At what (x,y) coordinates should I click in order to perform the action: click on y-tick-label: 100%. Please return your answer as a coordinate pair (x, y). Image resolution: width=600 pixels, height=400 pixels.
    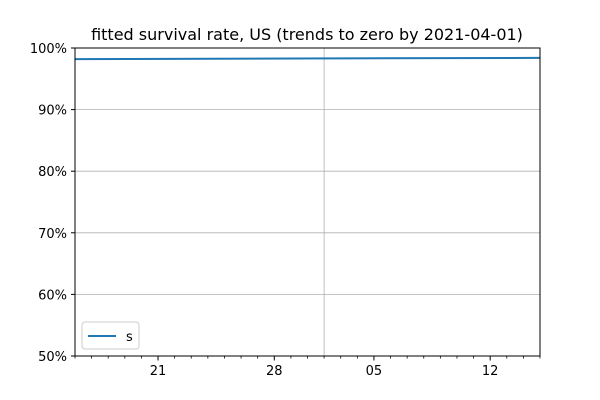
    Looking at the image, I should click on (48, 49).